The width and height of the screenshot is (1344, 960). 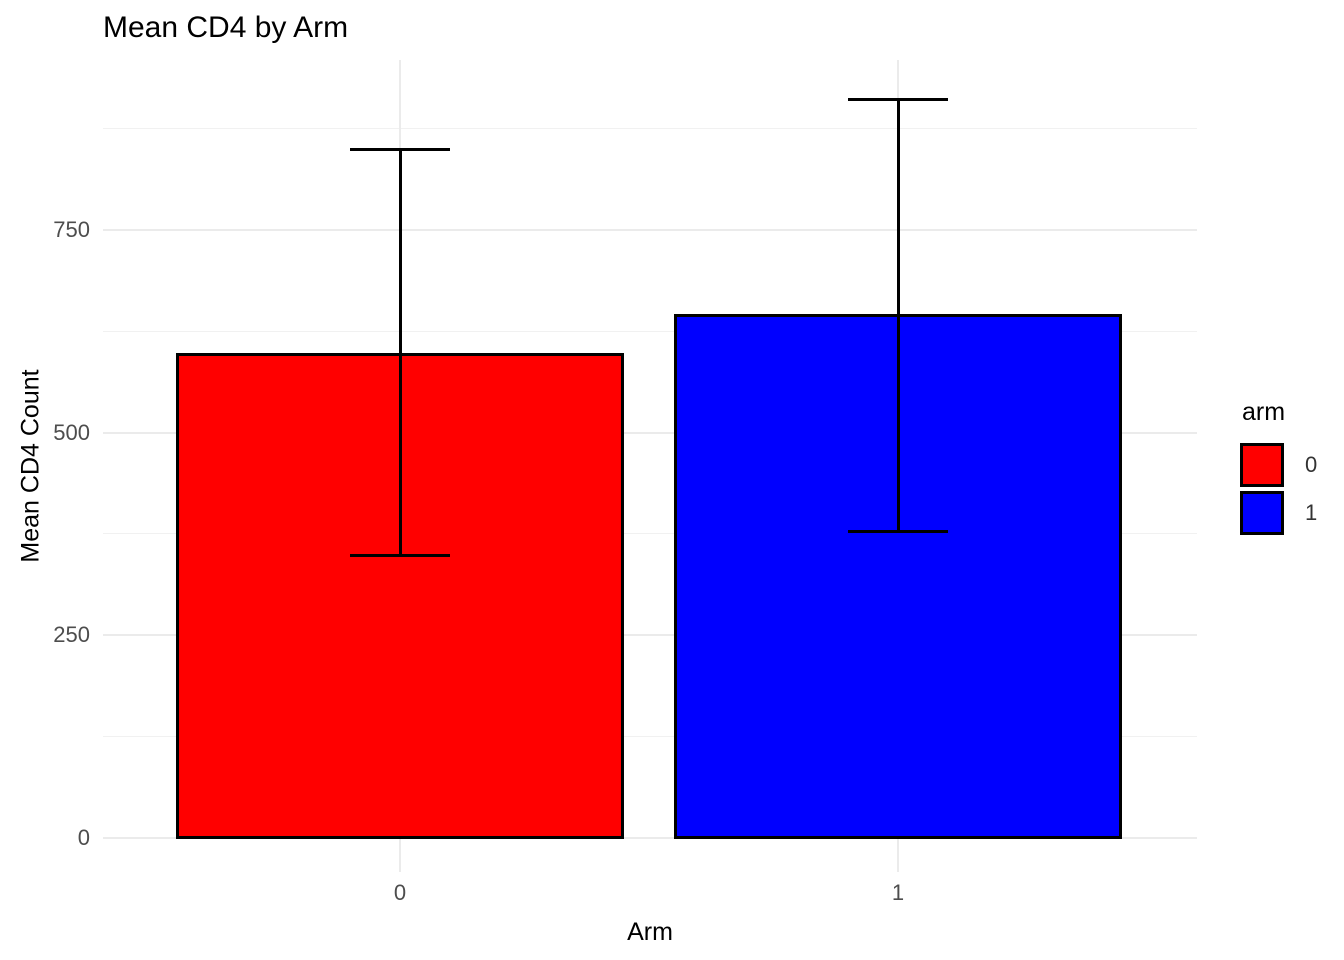 What do you see at coordinates (71, 635) in the screenshot?
I see `y-tick-label-250: 250` at bounding box center [71, 635].